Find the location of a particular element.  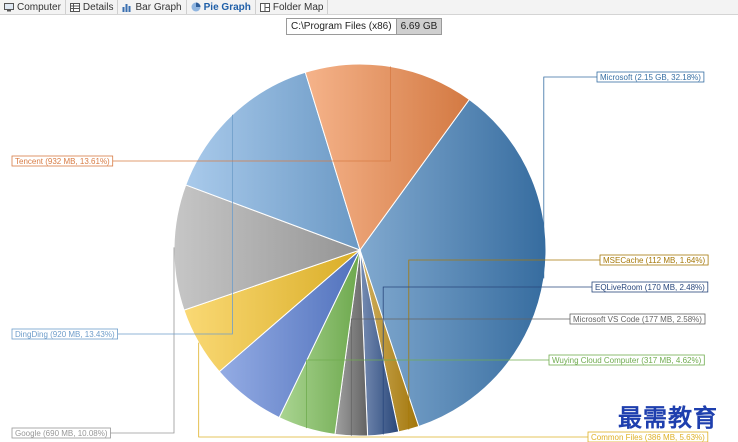

tab-label: Bar Graph is located at coordinates (158, 7).